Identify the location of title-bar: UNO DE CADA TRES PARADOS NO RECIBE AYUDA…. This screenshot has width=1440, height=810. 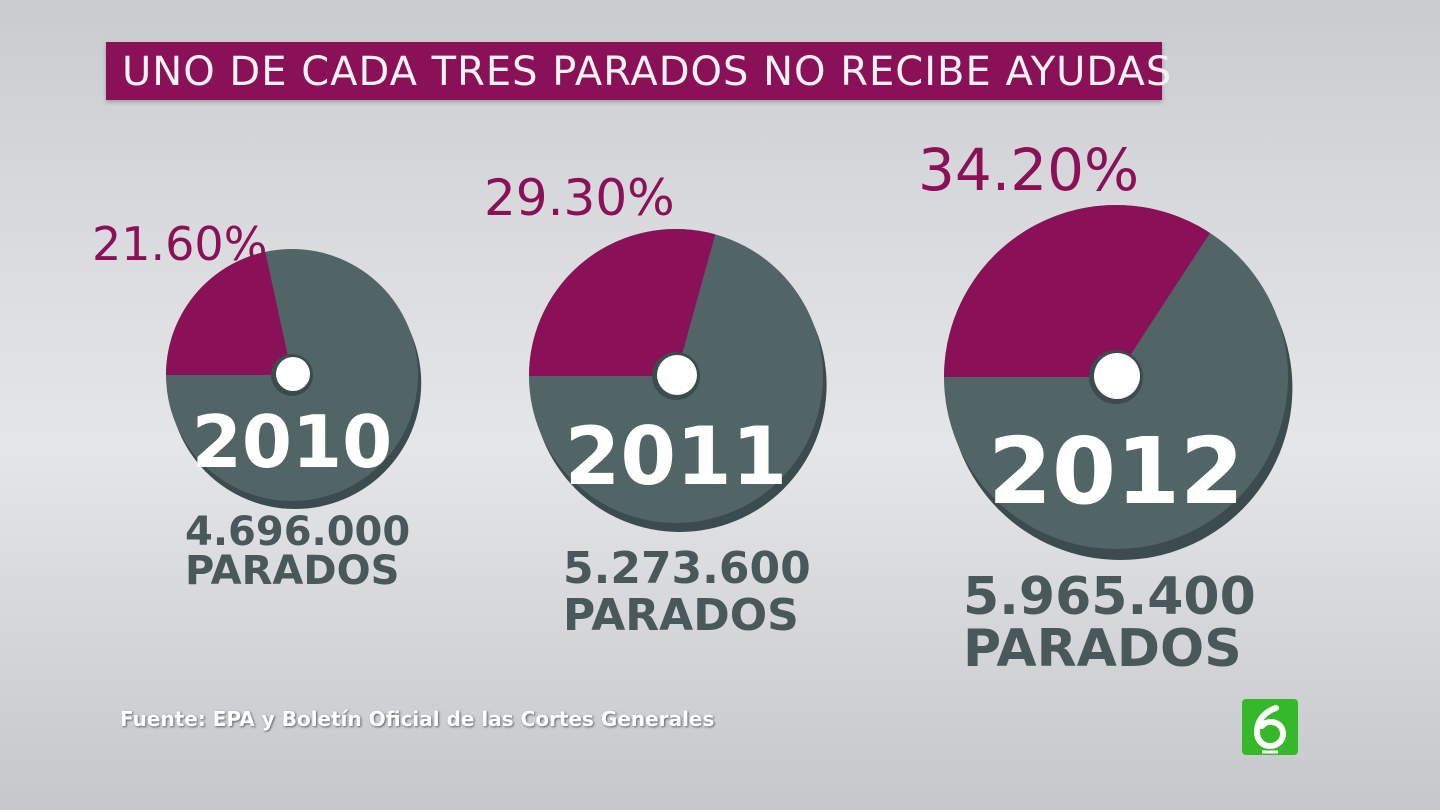
(638, 71).